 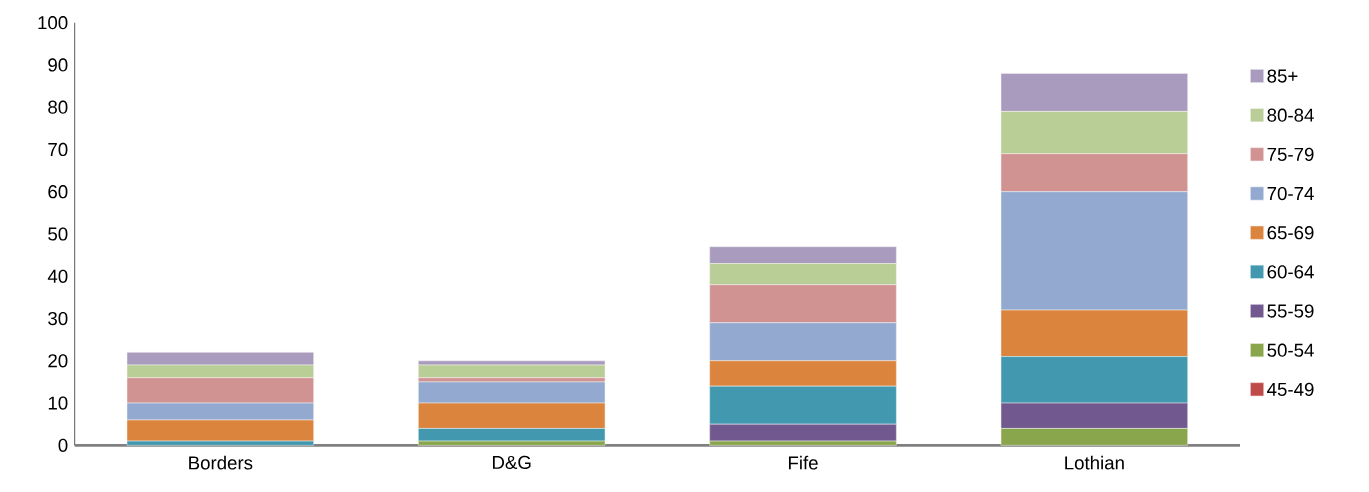 I want to click on x-tick-label: Borders, so click(x=221, y=462).